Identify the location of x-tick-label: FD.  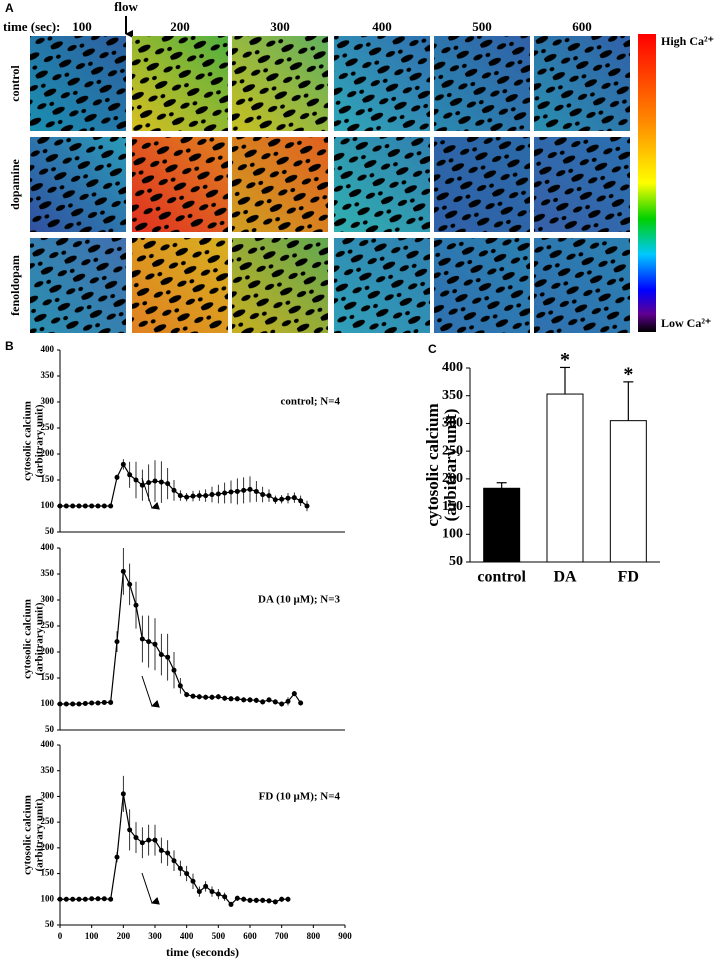
(628, 577).